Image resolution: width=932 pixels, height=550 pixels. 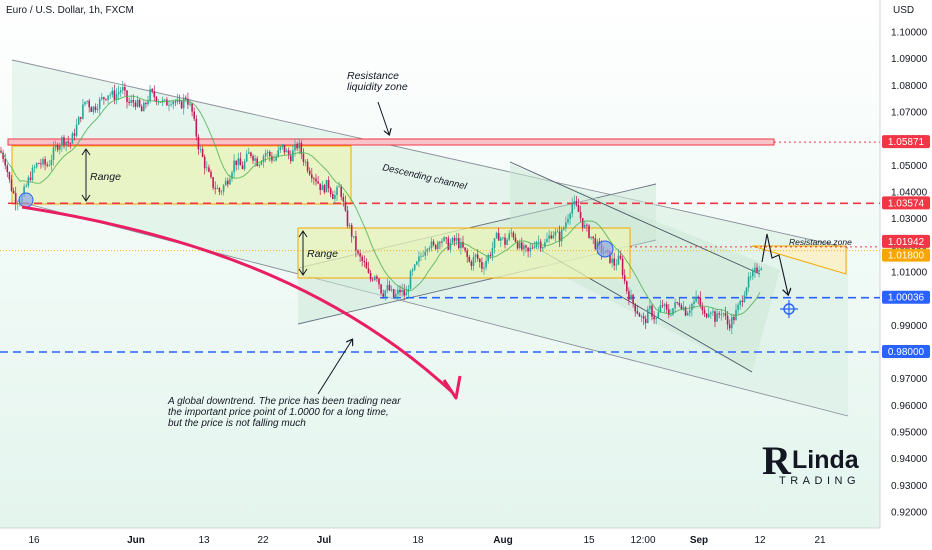 I want to click on price-tick-label: 1.07000, so click(x=909, y=113).